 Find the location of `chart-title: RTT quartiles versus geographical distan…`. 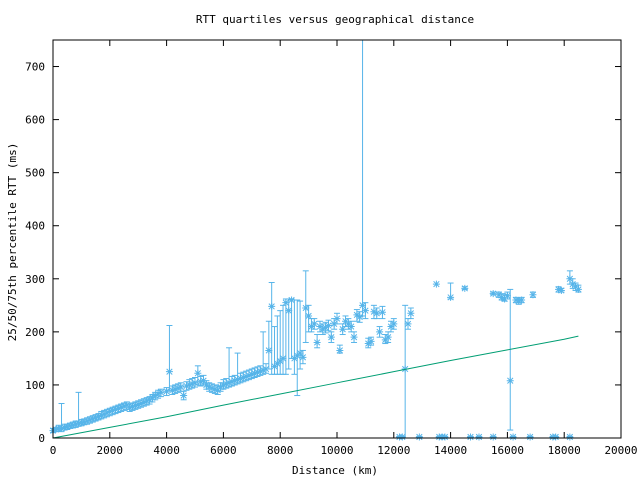

chart-title: RTT quartiles versus geographical distan… is located at coordinates (335, 19).